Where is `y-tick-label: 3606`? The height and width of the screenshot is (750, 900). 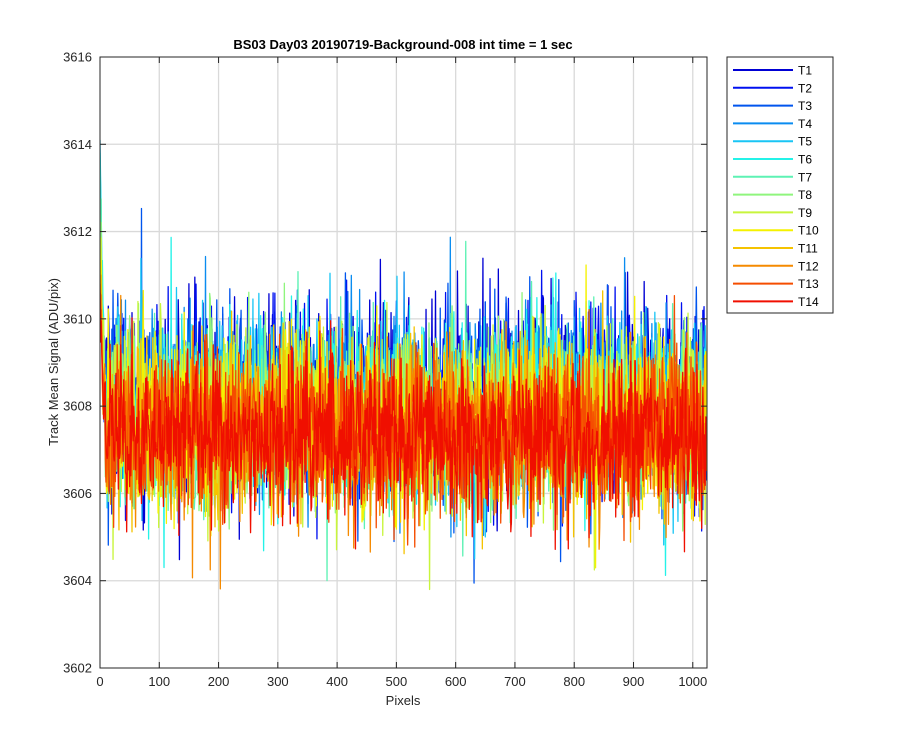 y-tick-label: 3606 is located at coordinates (77, 493).